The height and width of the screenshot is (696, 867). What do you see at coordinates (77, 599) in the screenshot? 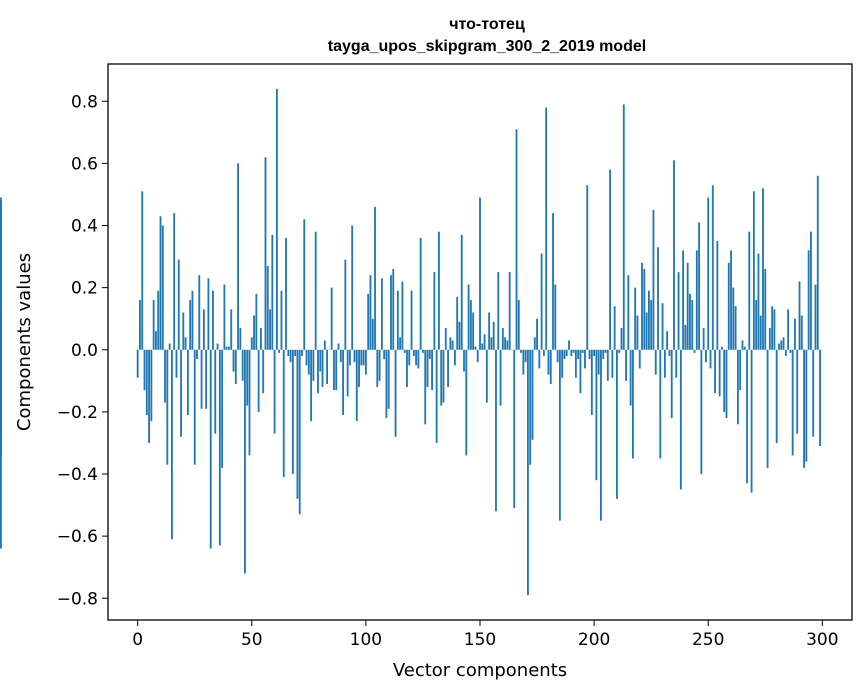
I see `y-tick-label: −0.8` at bounding box center [77, 599].